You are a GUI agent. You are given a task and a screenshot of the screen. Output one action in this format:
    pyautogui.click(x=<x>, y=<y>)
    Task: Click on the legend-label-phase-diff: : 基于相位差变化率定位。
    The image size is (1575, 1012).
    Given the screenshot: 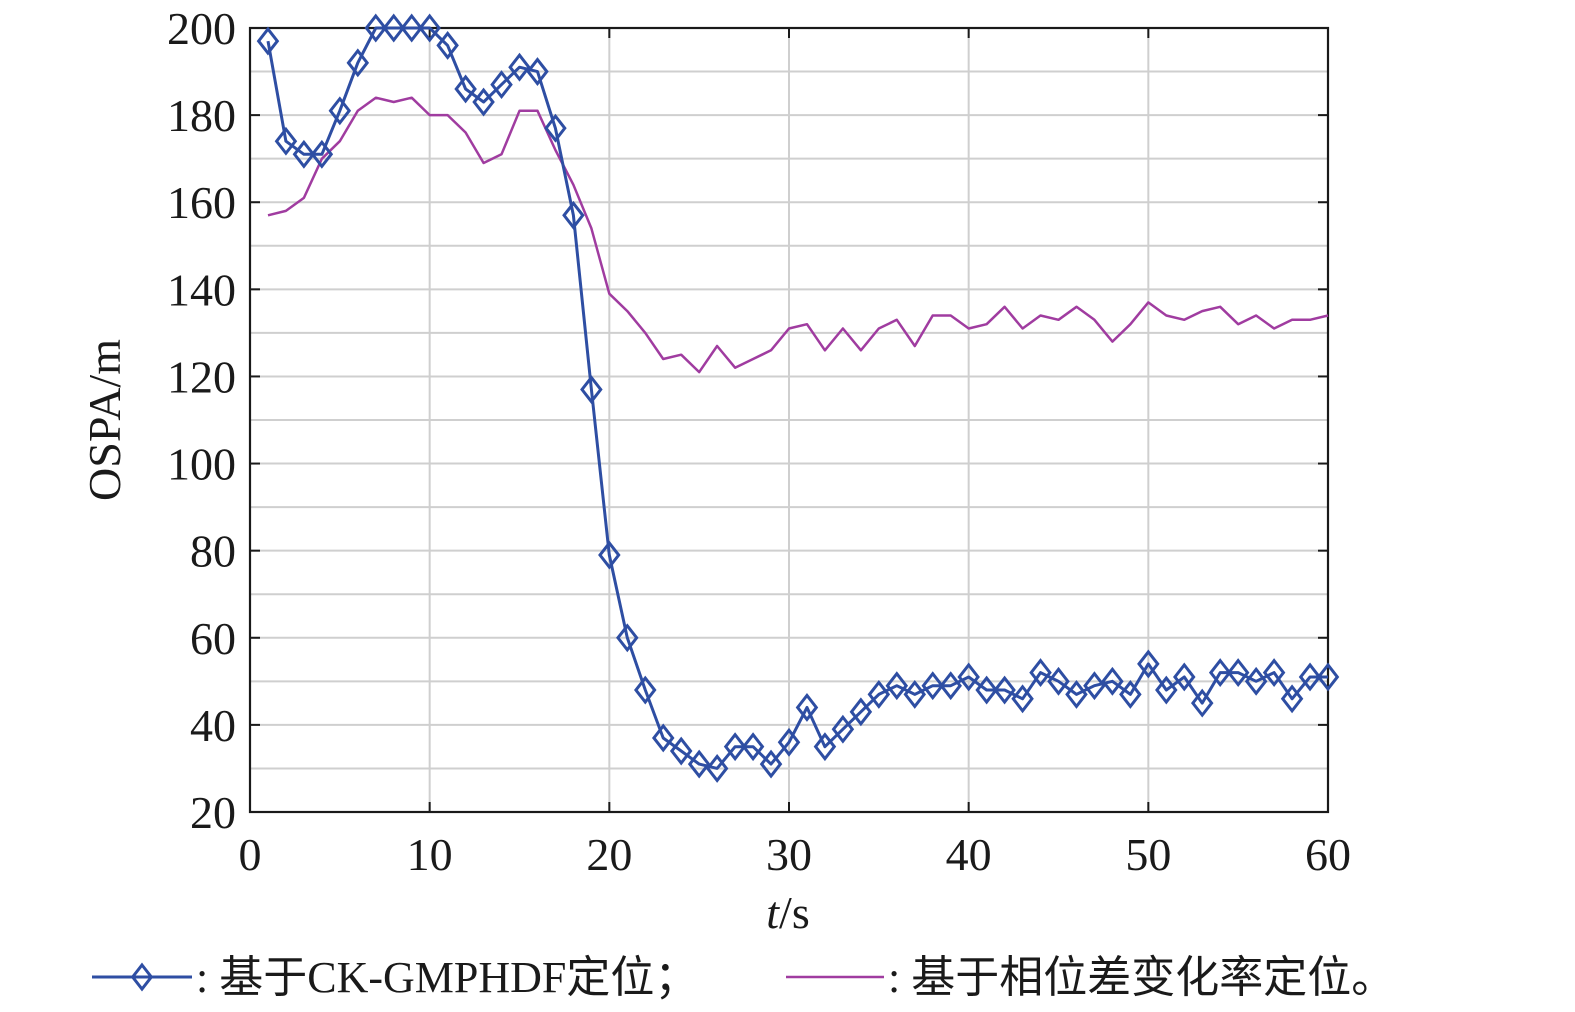 What is the action you would take?
    pyautogui.click(x=1141, y=977)
    